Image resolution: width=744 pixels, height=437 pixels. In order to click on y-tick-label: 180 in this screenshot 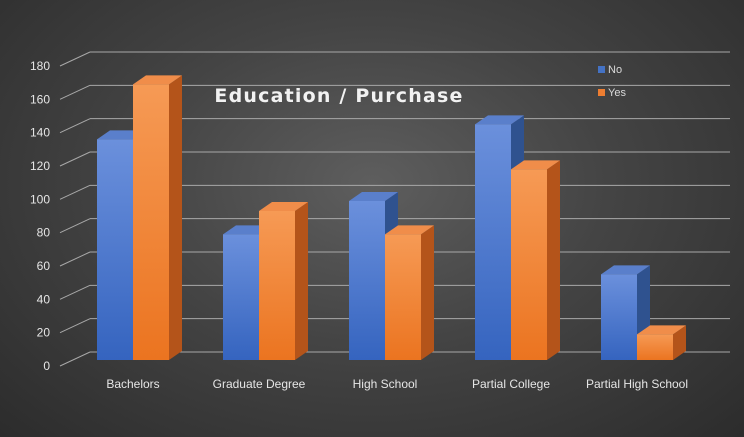, I will do `click(40, 66)`.